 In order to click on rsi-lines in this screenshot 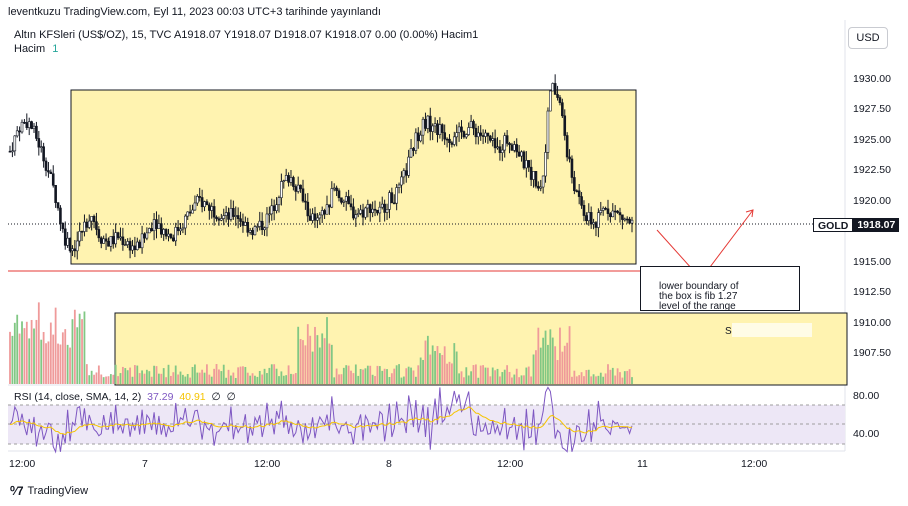, I will do `click(321, 420)`.